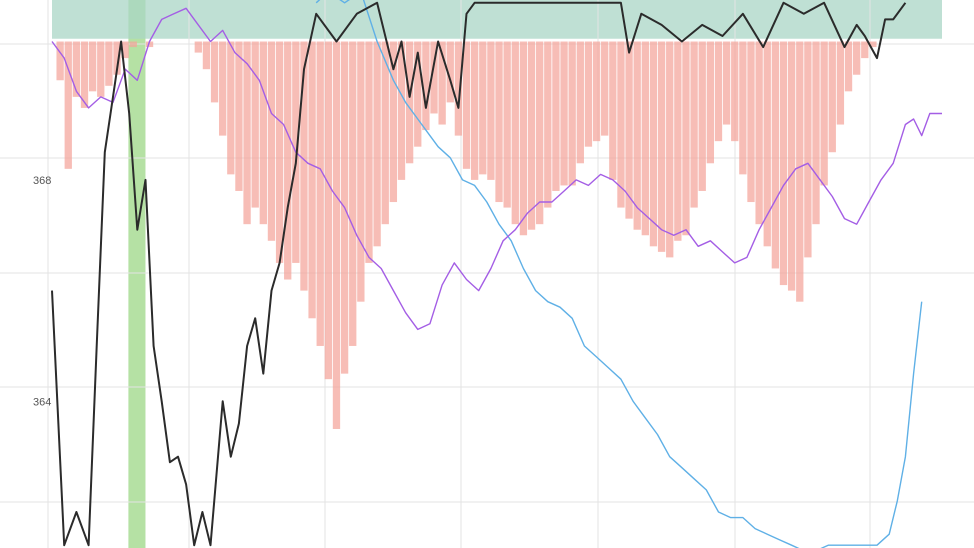  Describe the element at coordinates (42, 181) in the screenshot. I see `y-tick-label: 368` at that location.